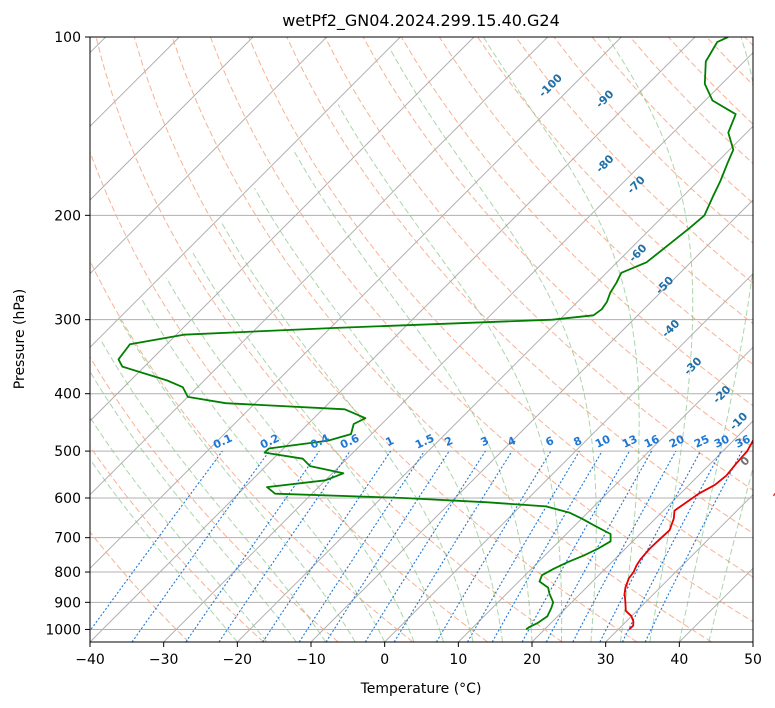  Describe the element at coordinates (722, 441) in the screenshot. I see `mixing-ratio-label: 30` at that location.